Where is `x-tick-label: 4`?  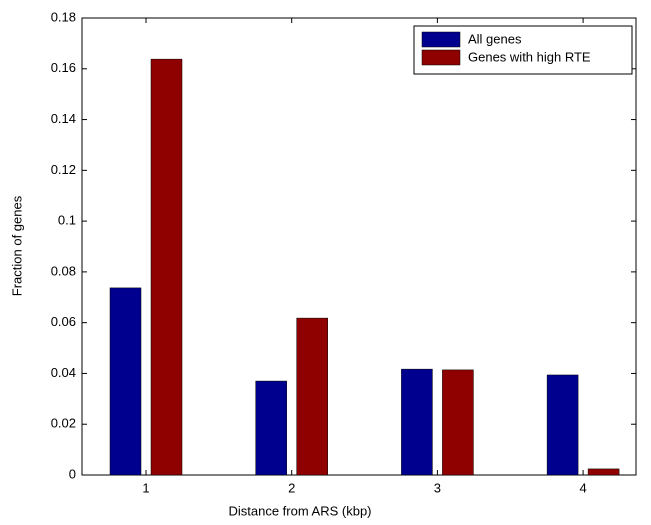
x-tick-label: 4 is located at coordinates (582, 487).